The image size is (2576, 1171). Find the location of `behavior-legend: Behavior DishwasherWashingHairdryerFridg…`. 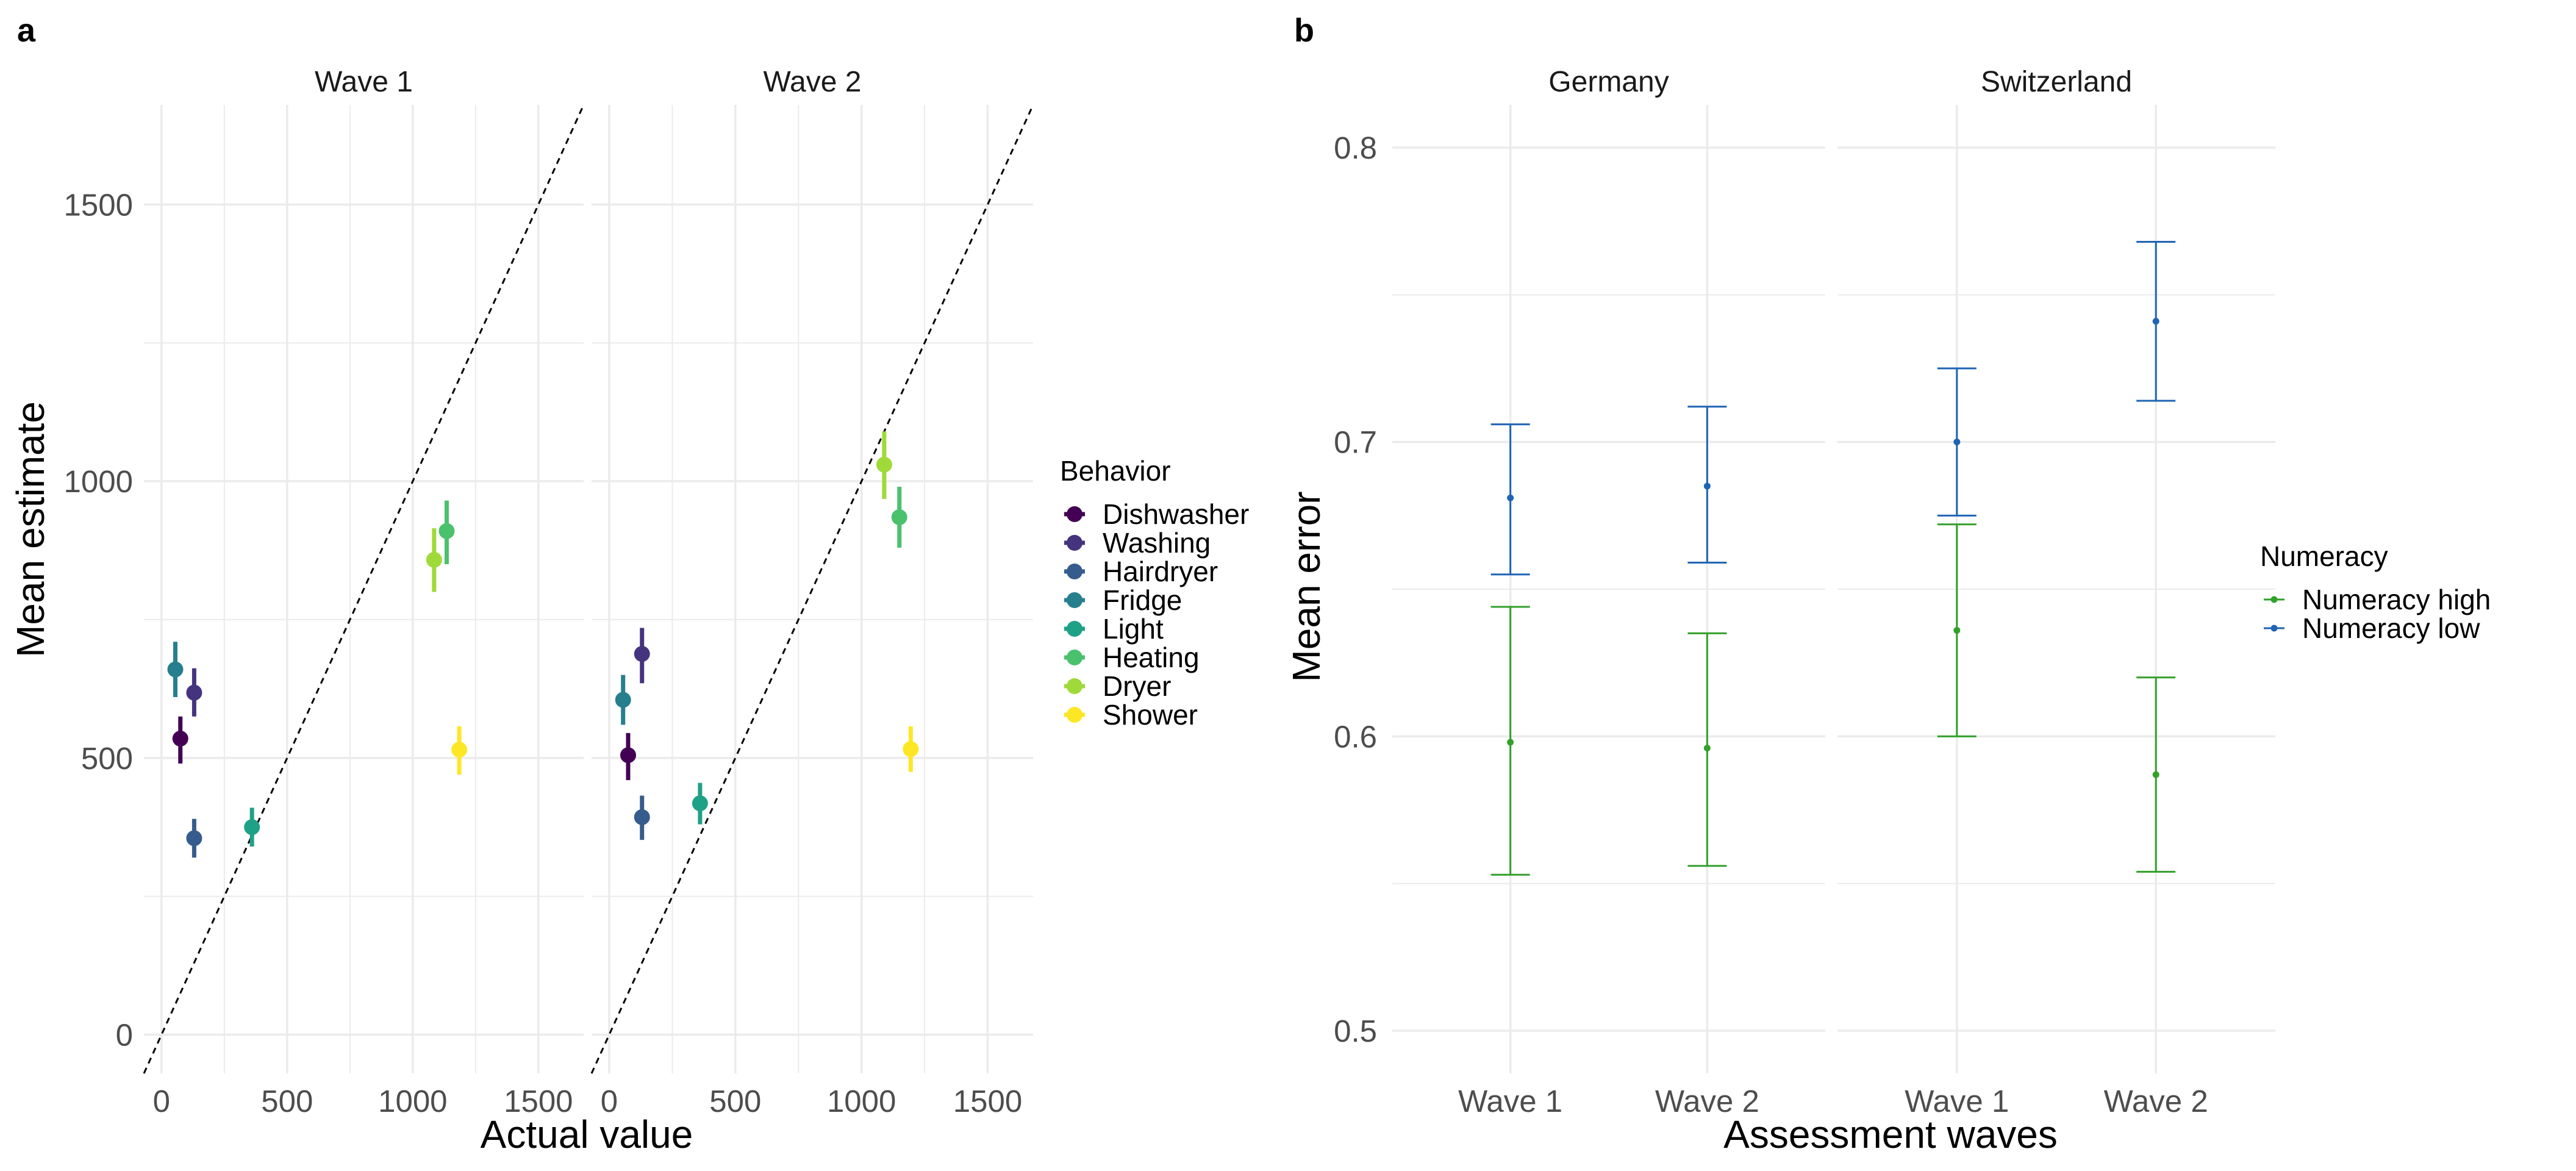

behavior-legend: Behavior DishwasherWashingHairdryerFridg… is located at coordinates (1154, 593).